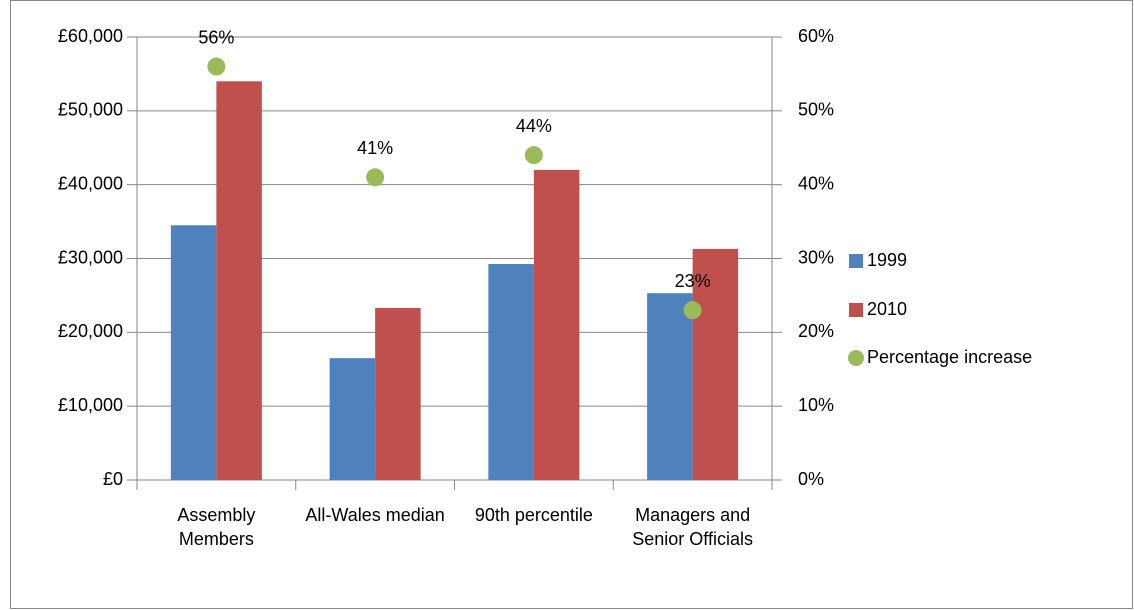  What do you see at coordinates (887, 309) in the screenshot?
I see `legend-label: 2010` at bounding box center [887, 309].